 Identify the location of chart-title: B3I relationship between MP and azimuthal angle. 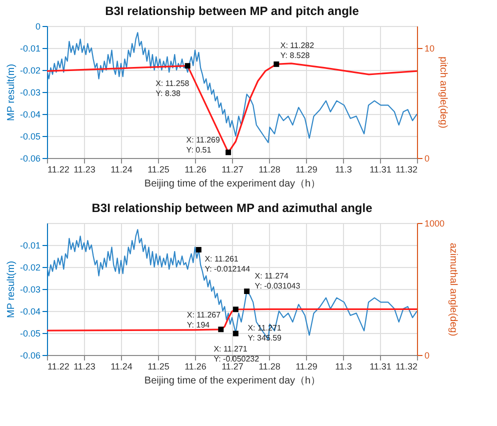
(232, 208).